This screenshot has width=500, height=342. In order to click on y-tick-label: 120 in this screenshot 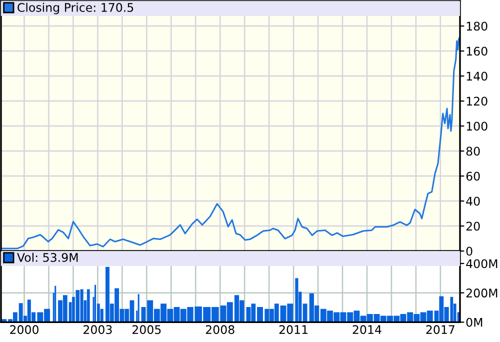, I will do `click(477, 101)`.